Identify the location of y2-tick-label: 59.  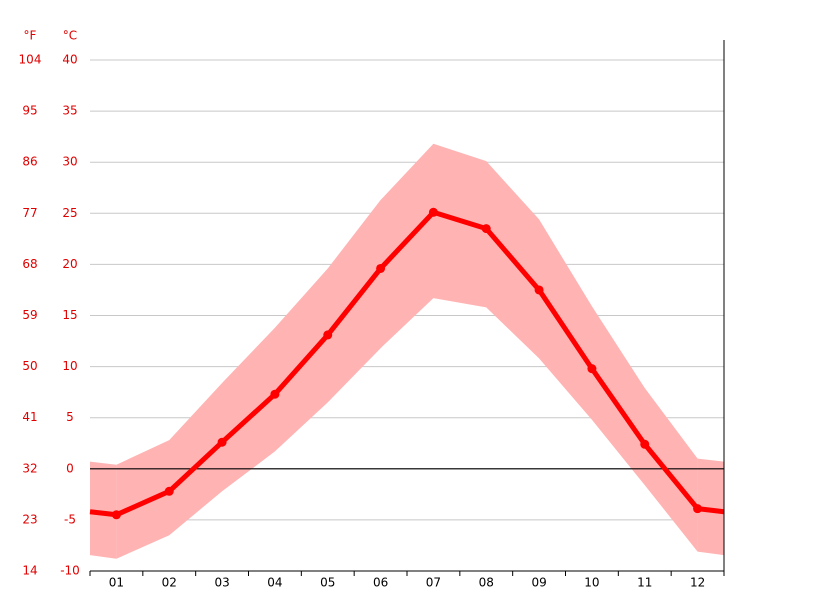
(29, 315).